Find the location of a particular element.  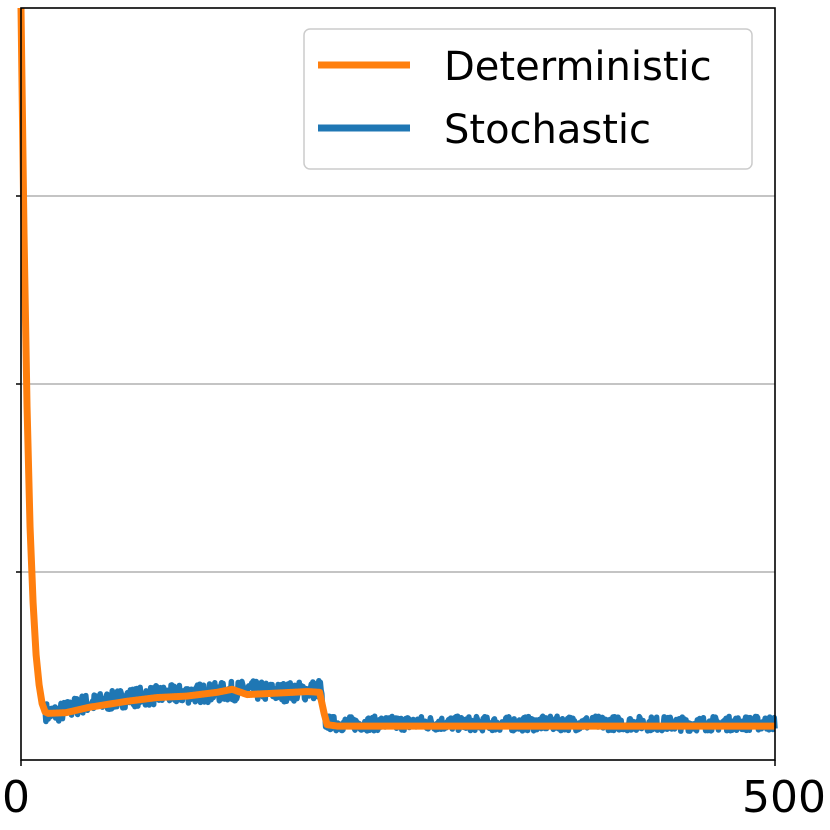

legend: Deterministic Stochastic is located at coordinates (528, 99).